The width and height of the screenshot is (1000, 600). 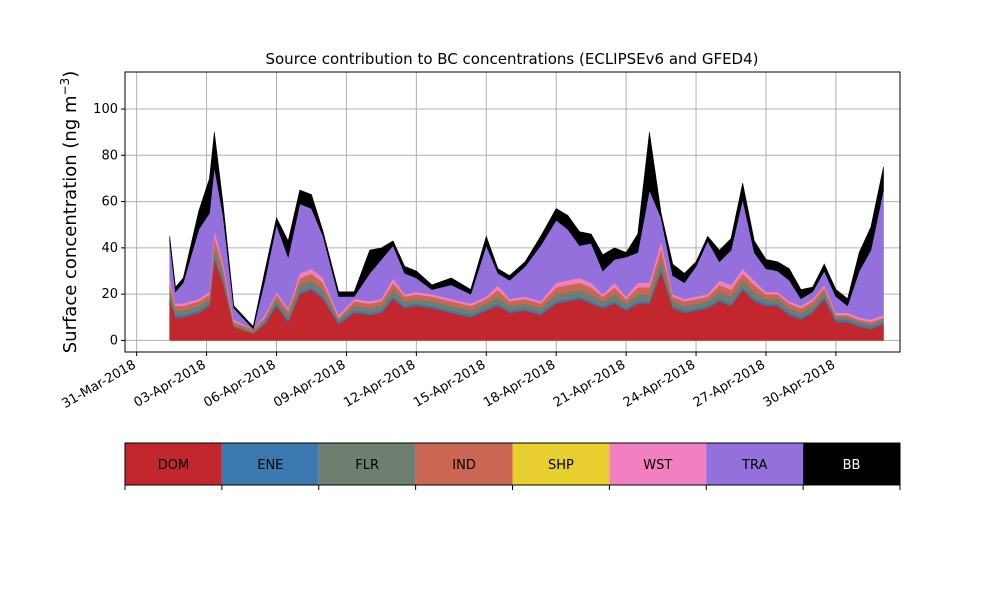 I want to click on x-tick-label: 15-Apr-2018, so click(x=449, y=383).